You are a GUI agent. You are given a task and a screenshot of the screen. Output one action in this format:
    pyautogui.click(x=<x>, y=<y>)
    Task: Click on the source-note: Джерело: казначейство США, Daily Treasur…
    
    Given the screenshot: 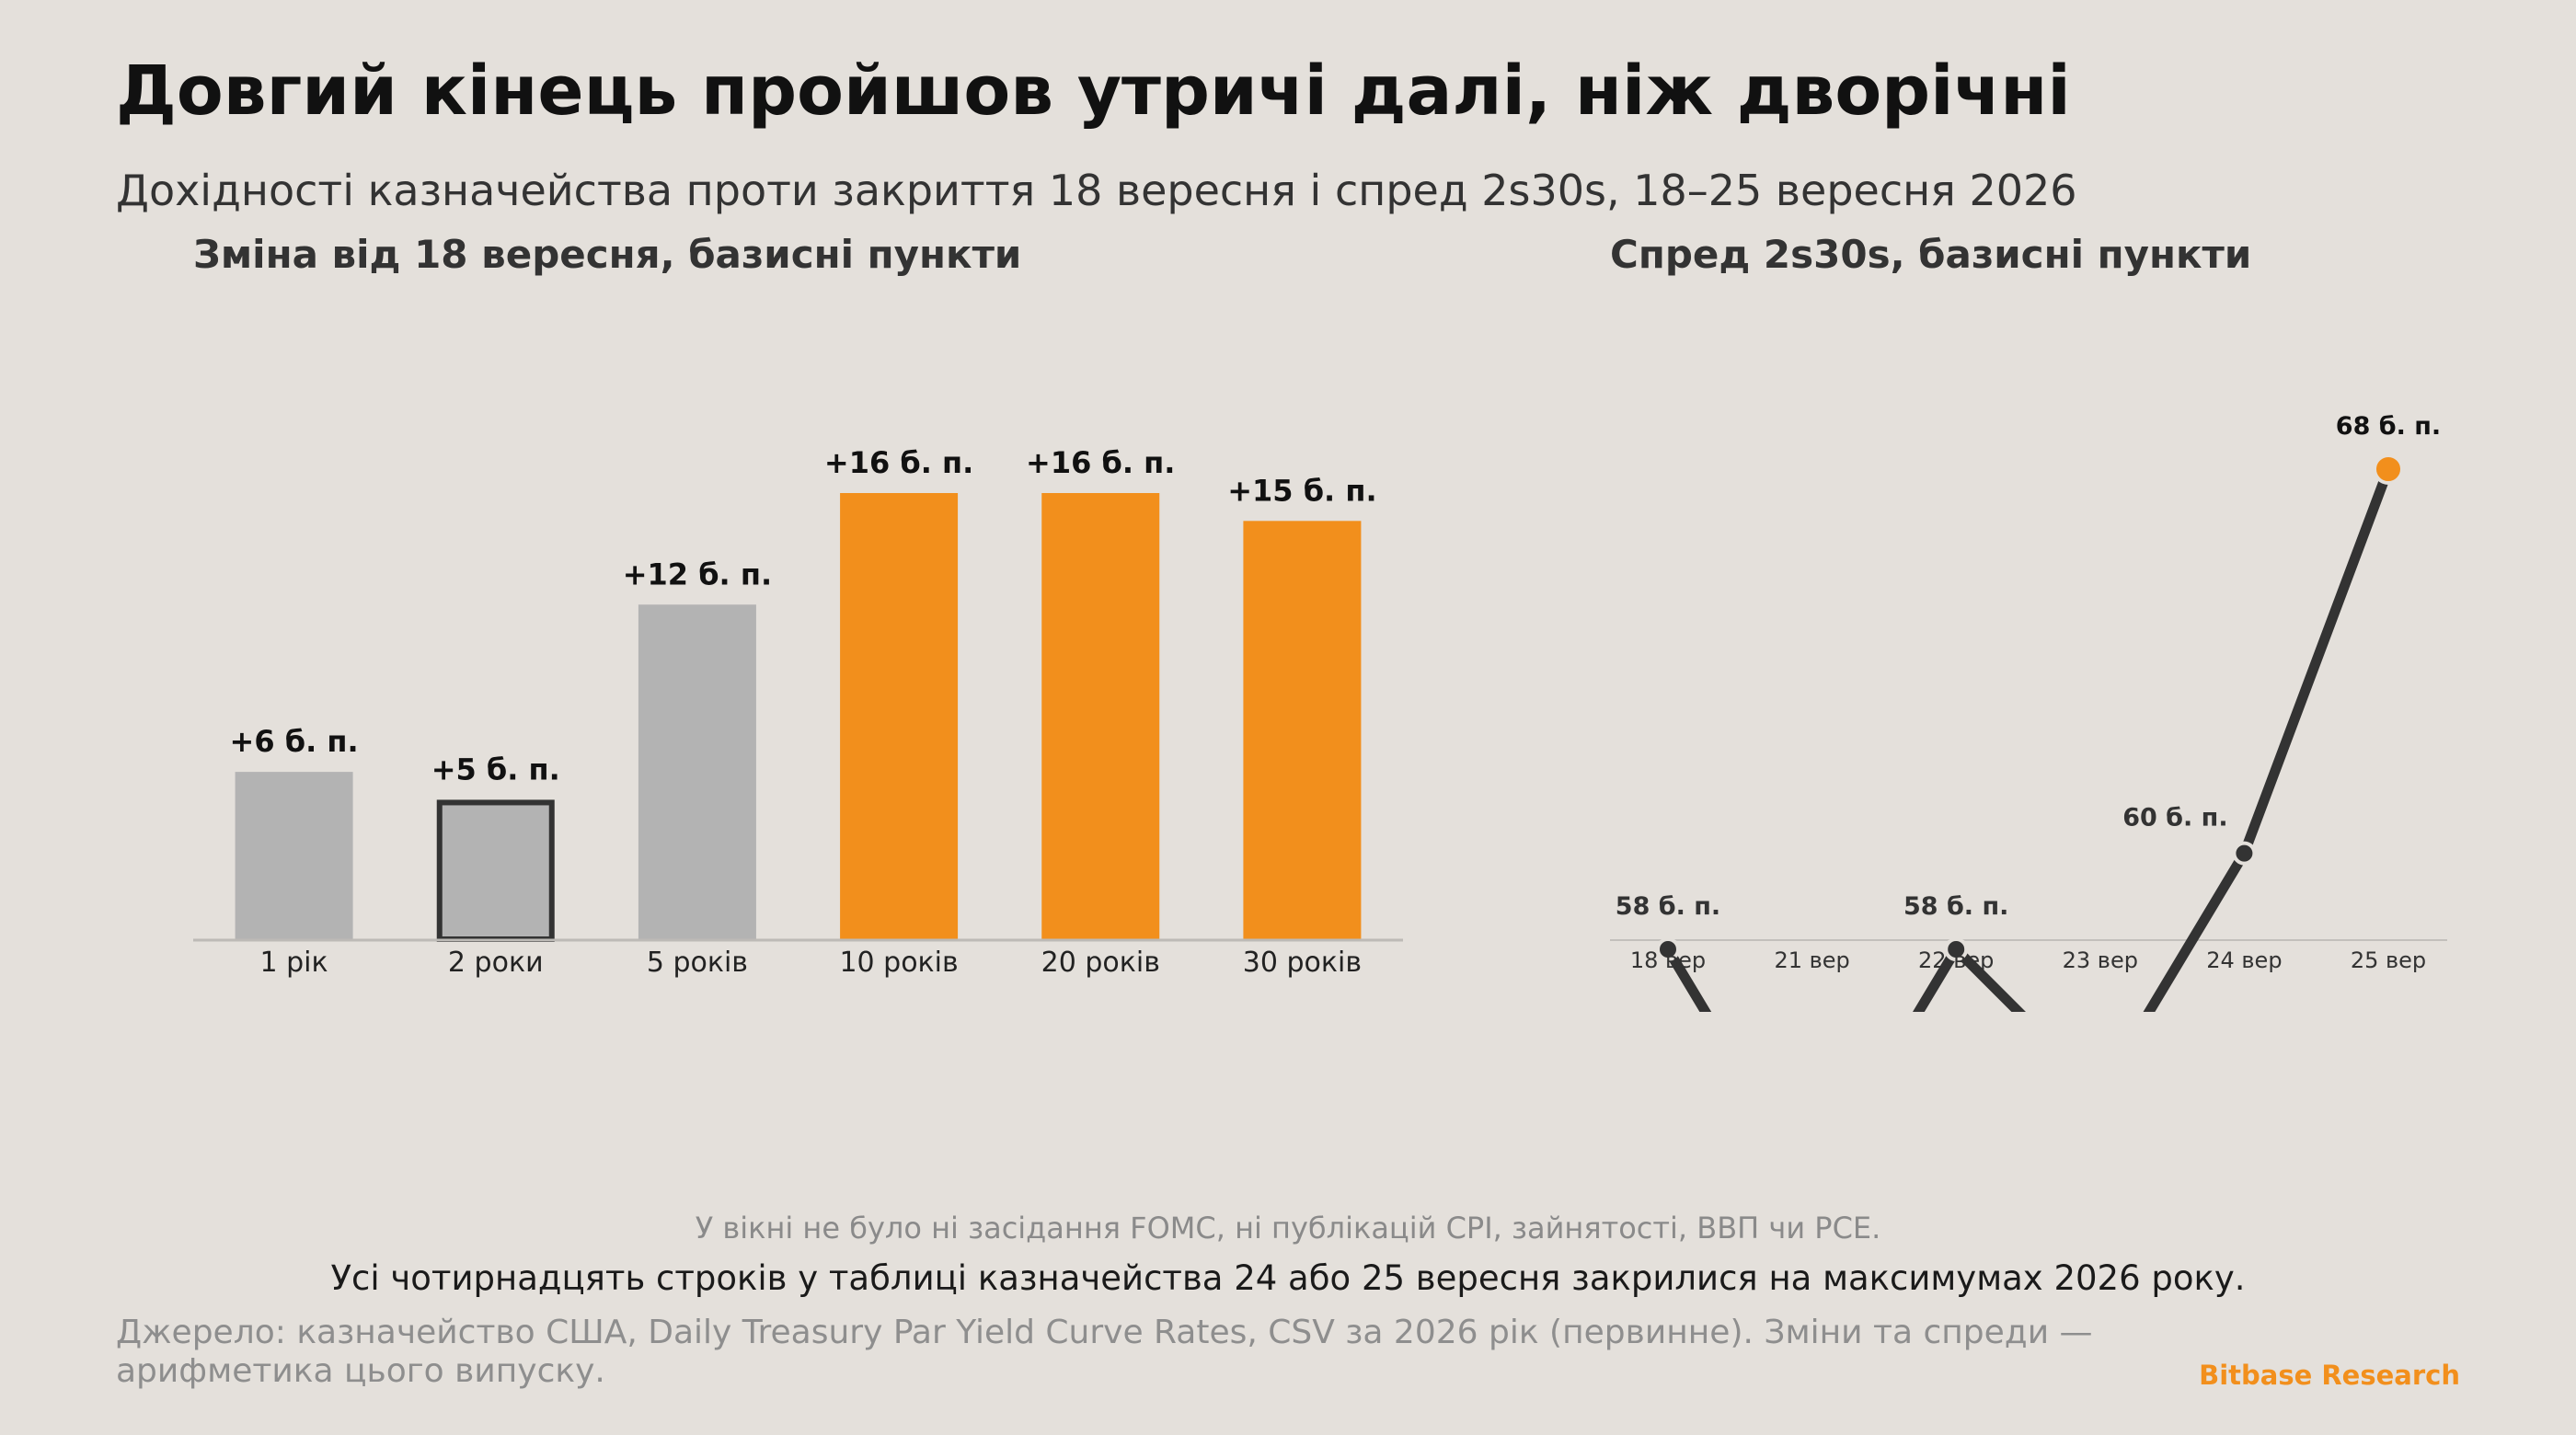 What is the action you would take?
    pyautogui.click(x=1128, y=1352)
    